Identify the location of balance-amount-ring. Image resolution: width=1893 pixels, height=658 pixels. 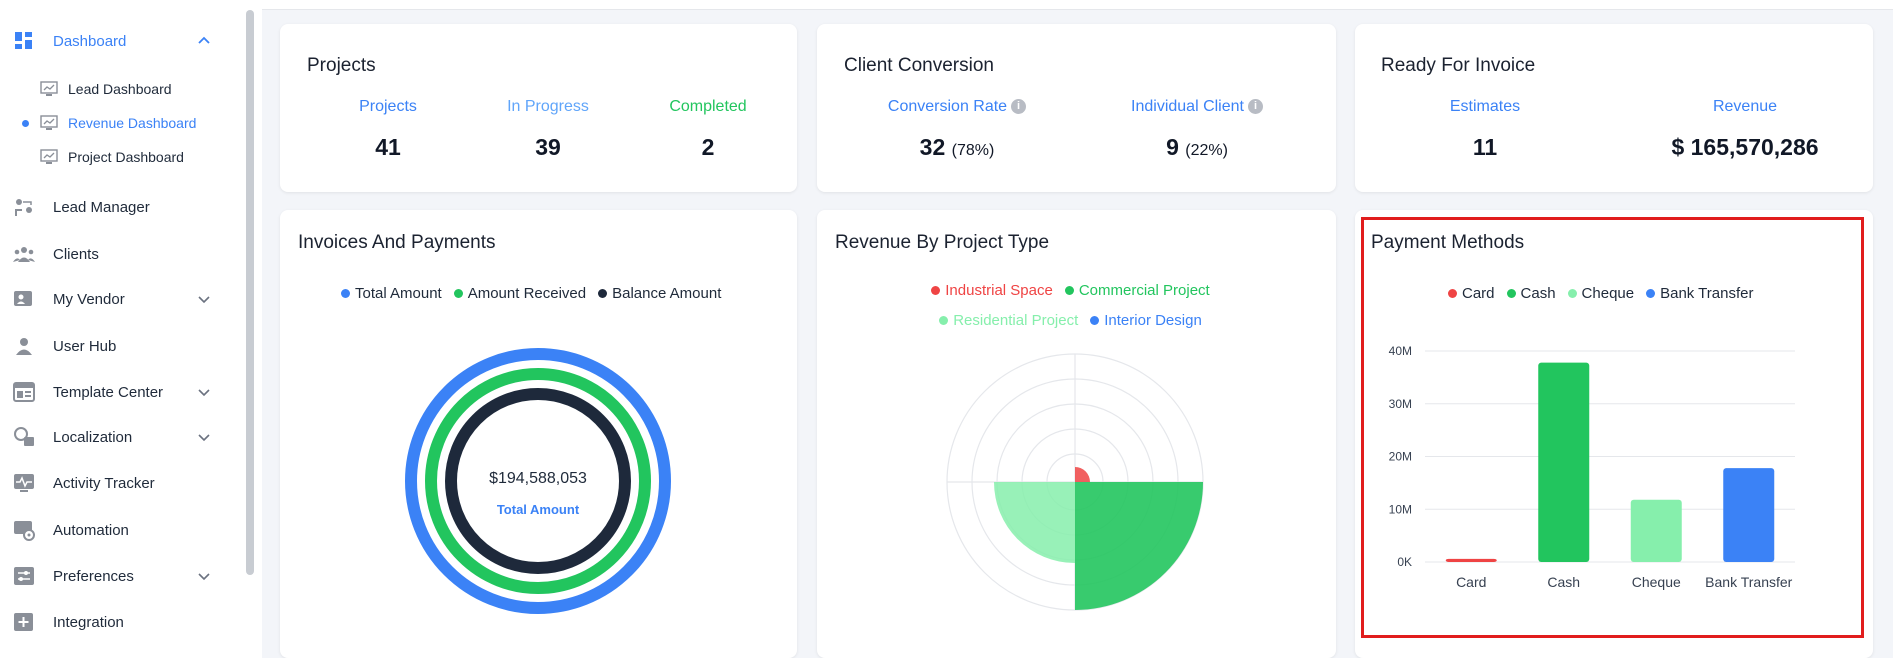
(538, 481).